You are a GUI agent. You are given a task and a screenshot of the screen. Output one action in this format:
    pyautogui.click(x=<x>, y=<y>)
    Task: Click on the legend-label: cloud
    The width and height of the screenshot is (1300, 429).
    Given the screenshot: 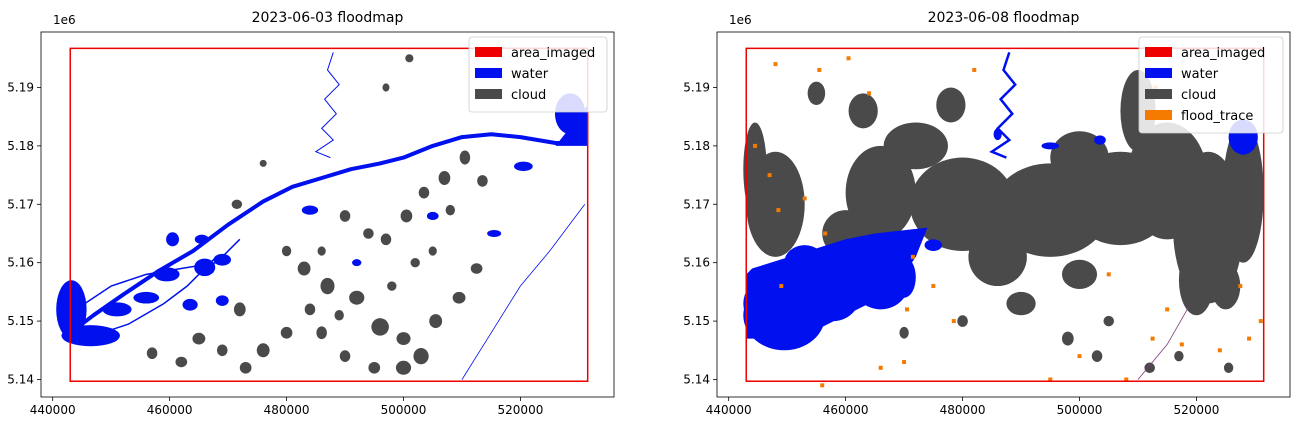 What is the action you would take?
    pyautogui.click(x=1198, y=95)
    